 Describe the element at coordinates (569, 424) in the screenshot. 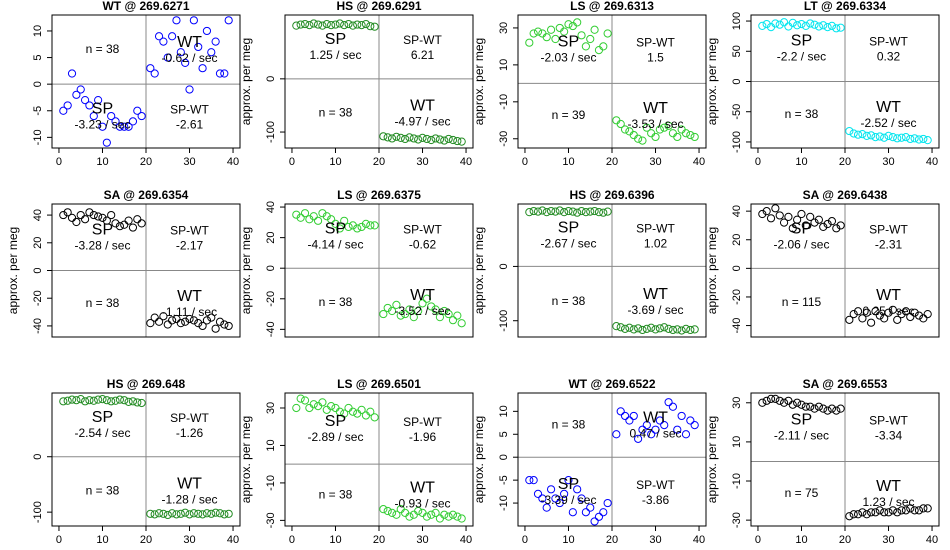

I see `n-label: n = 38` at that location.